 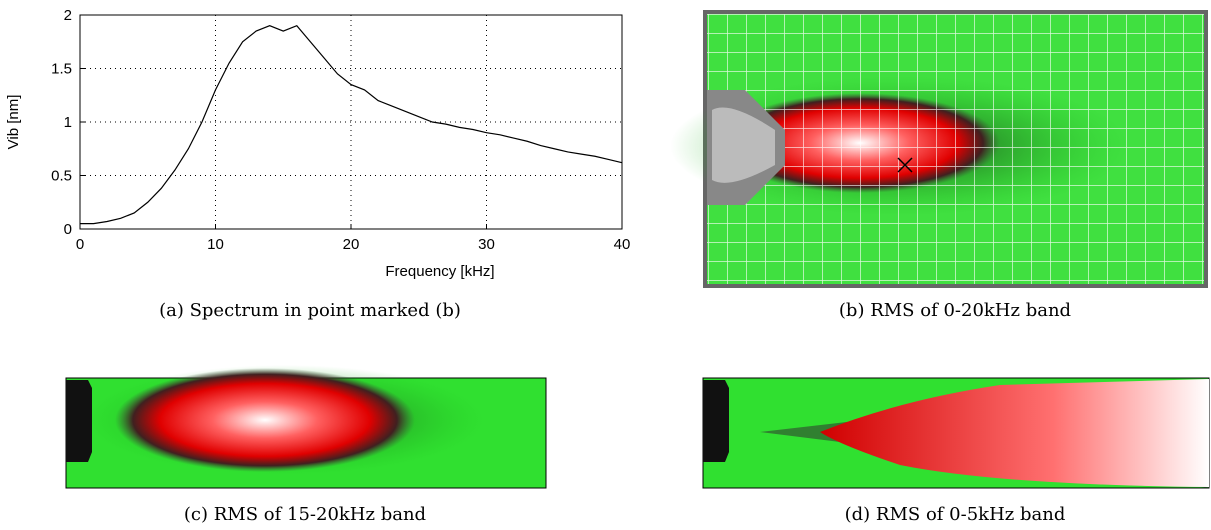 I want to click on y-tick-label: 2, so click(x=68, y=15).